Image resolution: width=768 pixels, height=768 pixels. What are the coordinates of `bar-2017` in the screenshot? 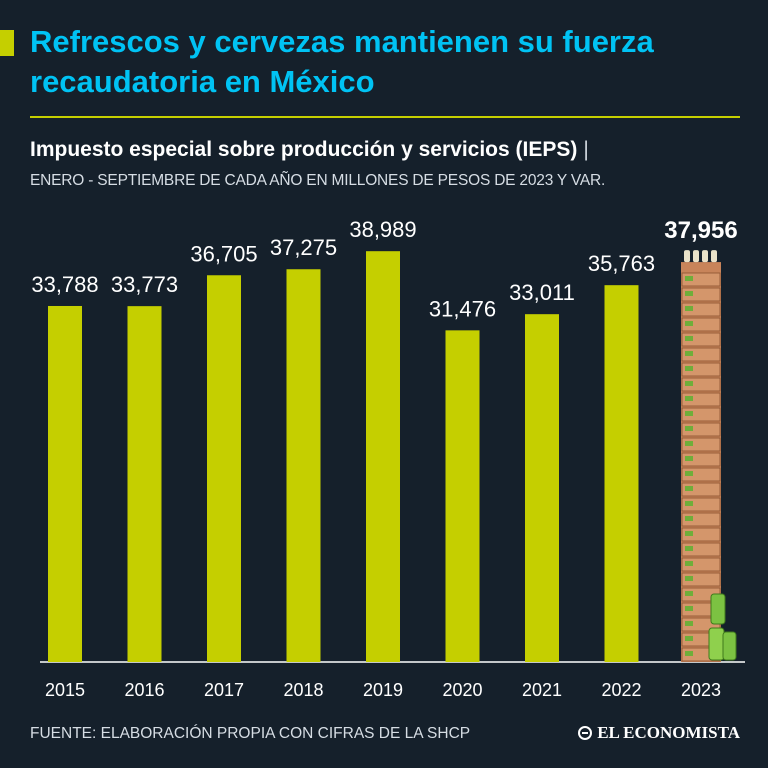 It's located at (224, 468).